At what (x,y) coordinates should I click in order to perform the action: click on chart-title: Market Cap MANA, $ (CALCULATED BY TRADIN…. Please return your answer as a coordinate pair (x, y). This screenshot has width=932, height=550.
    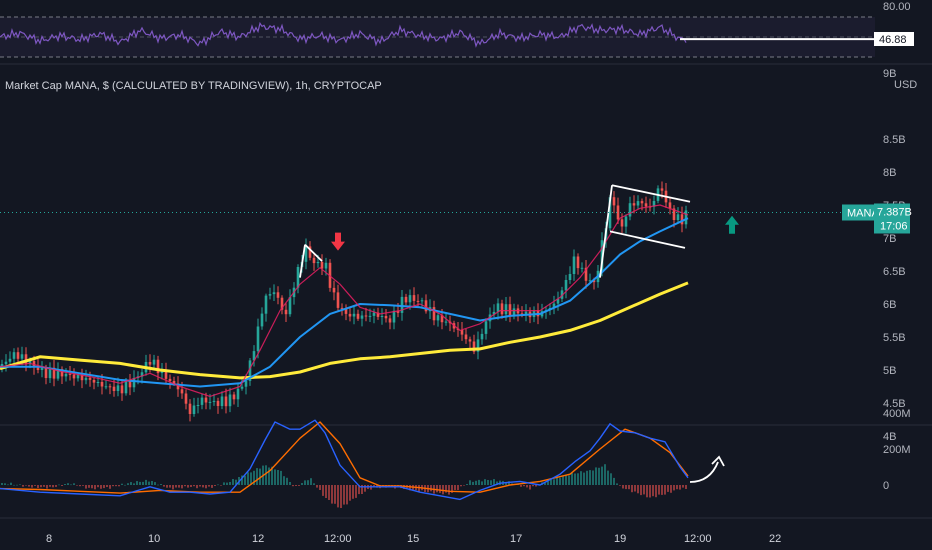
    Looking at the image, I should click on (193, 86).